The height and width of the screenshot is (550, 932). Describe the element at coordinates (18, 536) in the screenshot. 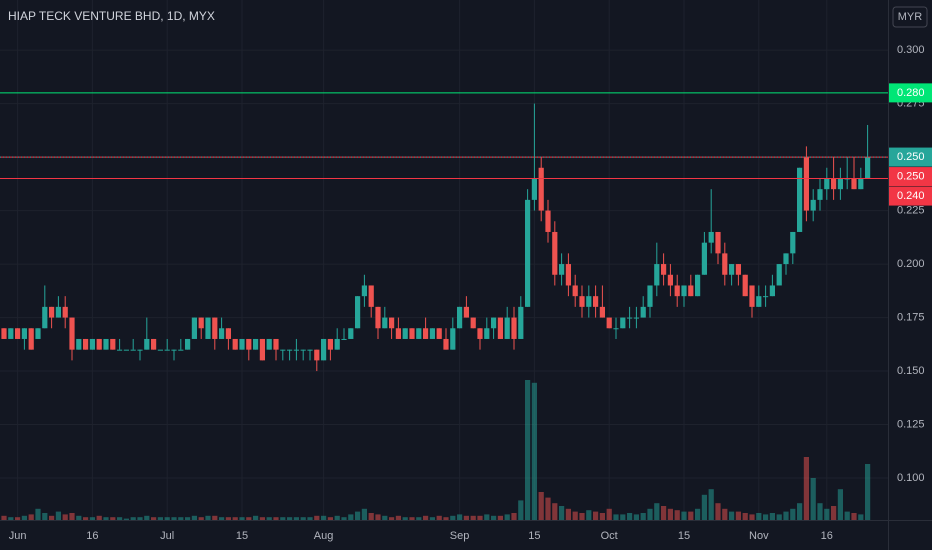

I see `x-tick-label: Jun` at that location.